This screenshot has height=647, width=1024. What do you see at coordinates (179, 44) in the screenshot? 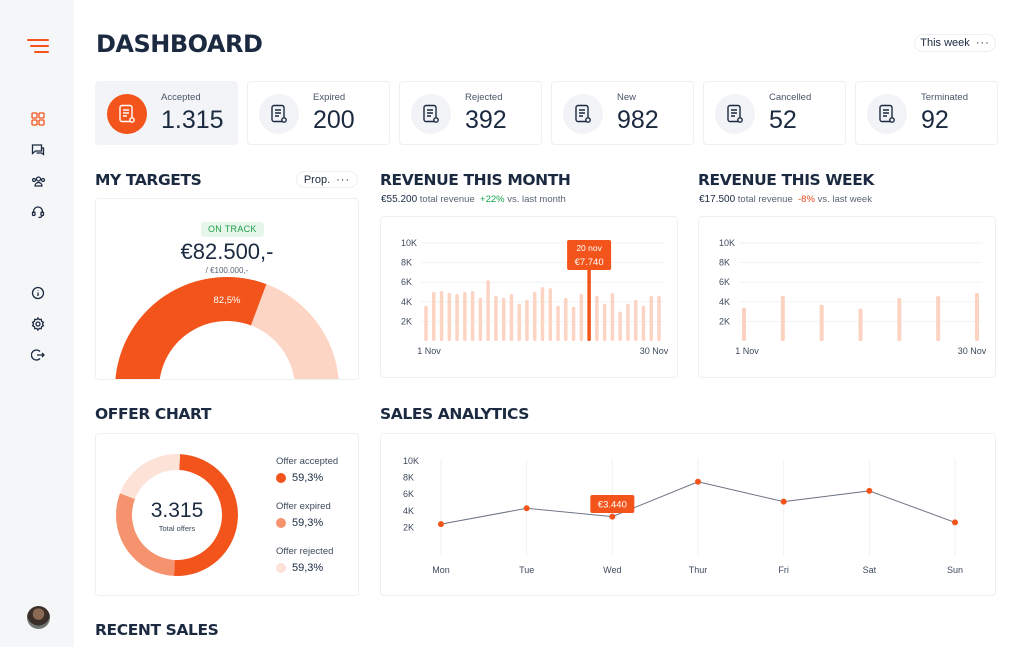
I see `page-title: DASHBOARD` at bounding box center [179, 44].